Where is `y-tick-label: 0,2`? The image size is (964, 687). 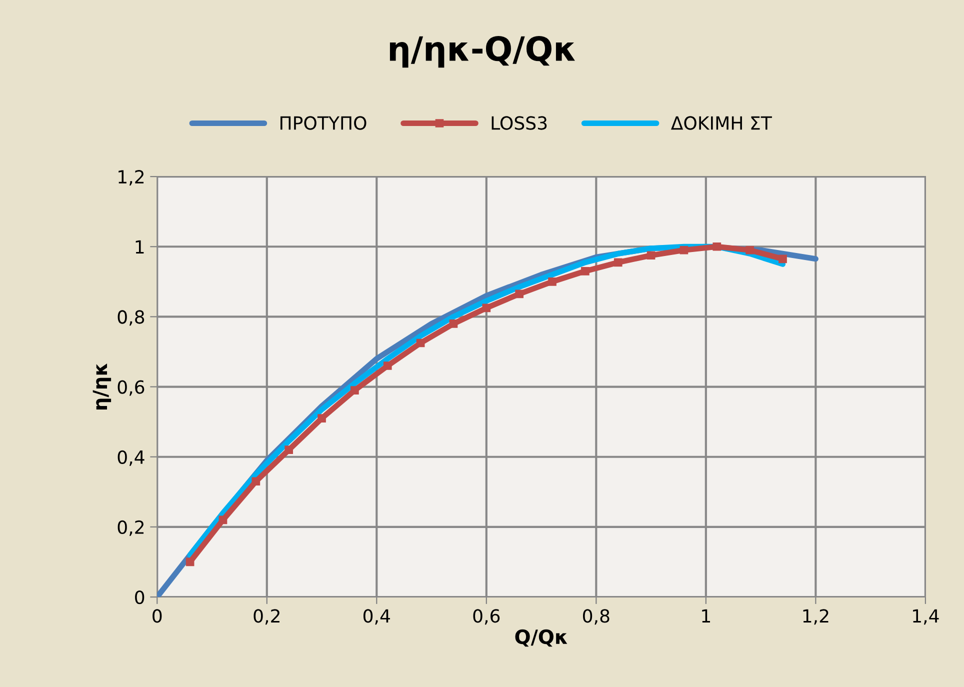 y-tick-label: 0,2 is located at coordinates (131, 528).